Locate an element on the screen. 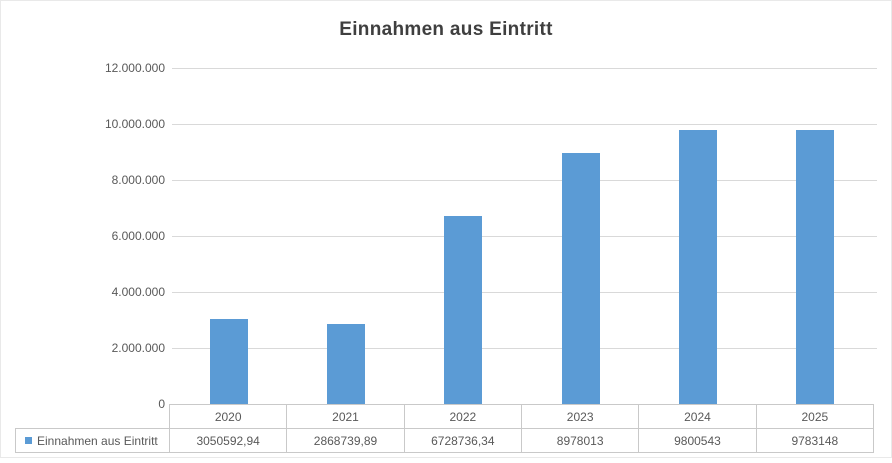  y-tick-label: 2.000.000 is located at coordinates (138, 348).